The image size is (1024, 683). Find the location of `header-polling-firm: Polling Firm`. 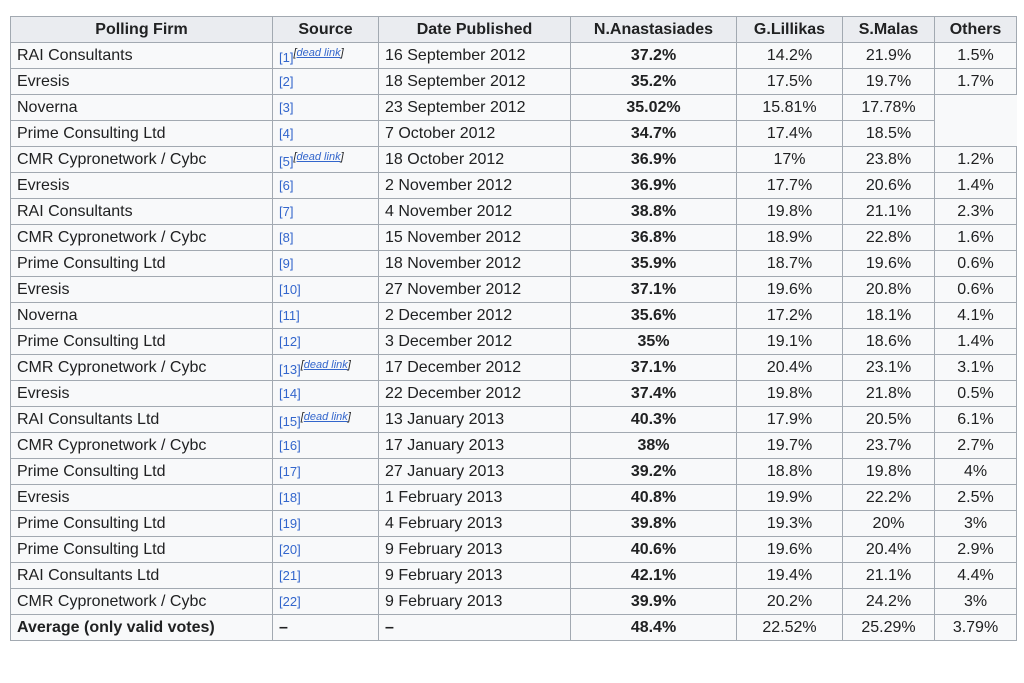

header-polling-firm: Polling Firm is located at coordinates (141, 29).